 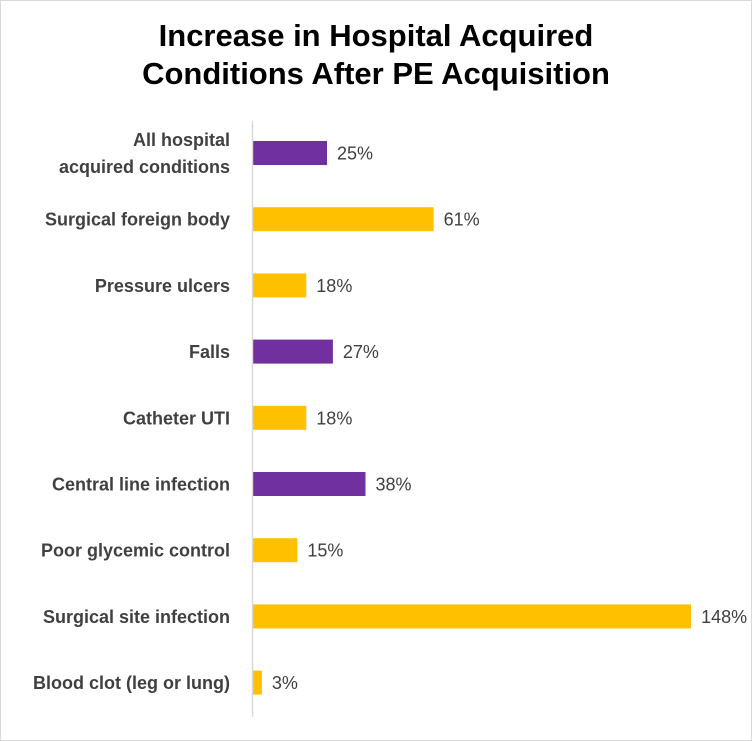 I want to click on chart-title-line-2: Conditions After PE Acquisition, so click(x=376, y=73).